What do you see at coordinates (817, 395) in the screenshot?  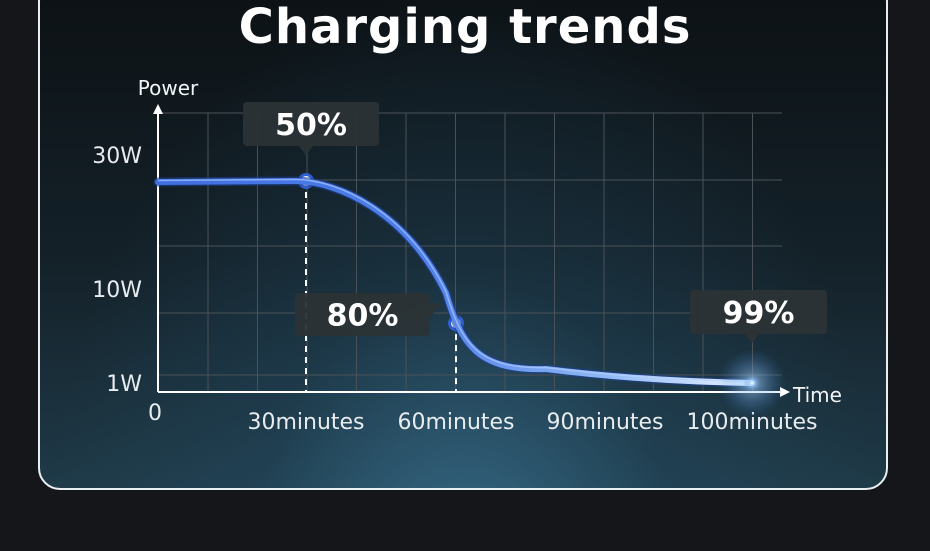 I see `x-axis-title: Time` at bounding box center [817, 395].